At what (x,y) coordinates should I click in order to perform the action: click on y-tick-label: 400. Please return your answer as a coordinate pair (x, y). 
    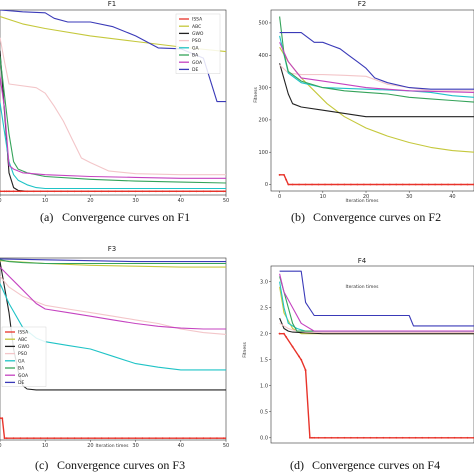
    Looking at the image, I should click on (263, 56).